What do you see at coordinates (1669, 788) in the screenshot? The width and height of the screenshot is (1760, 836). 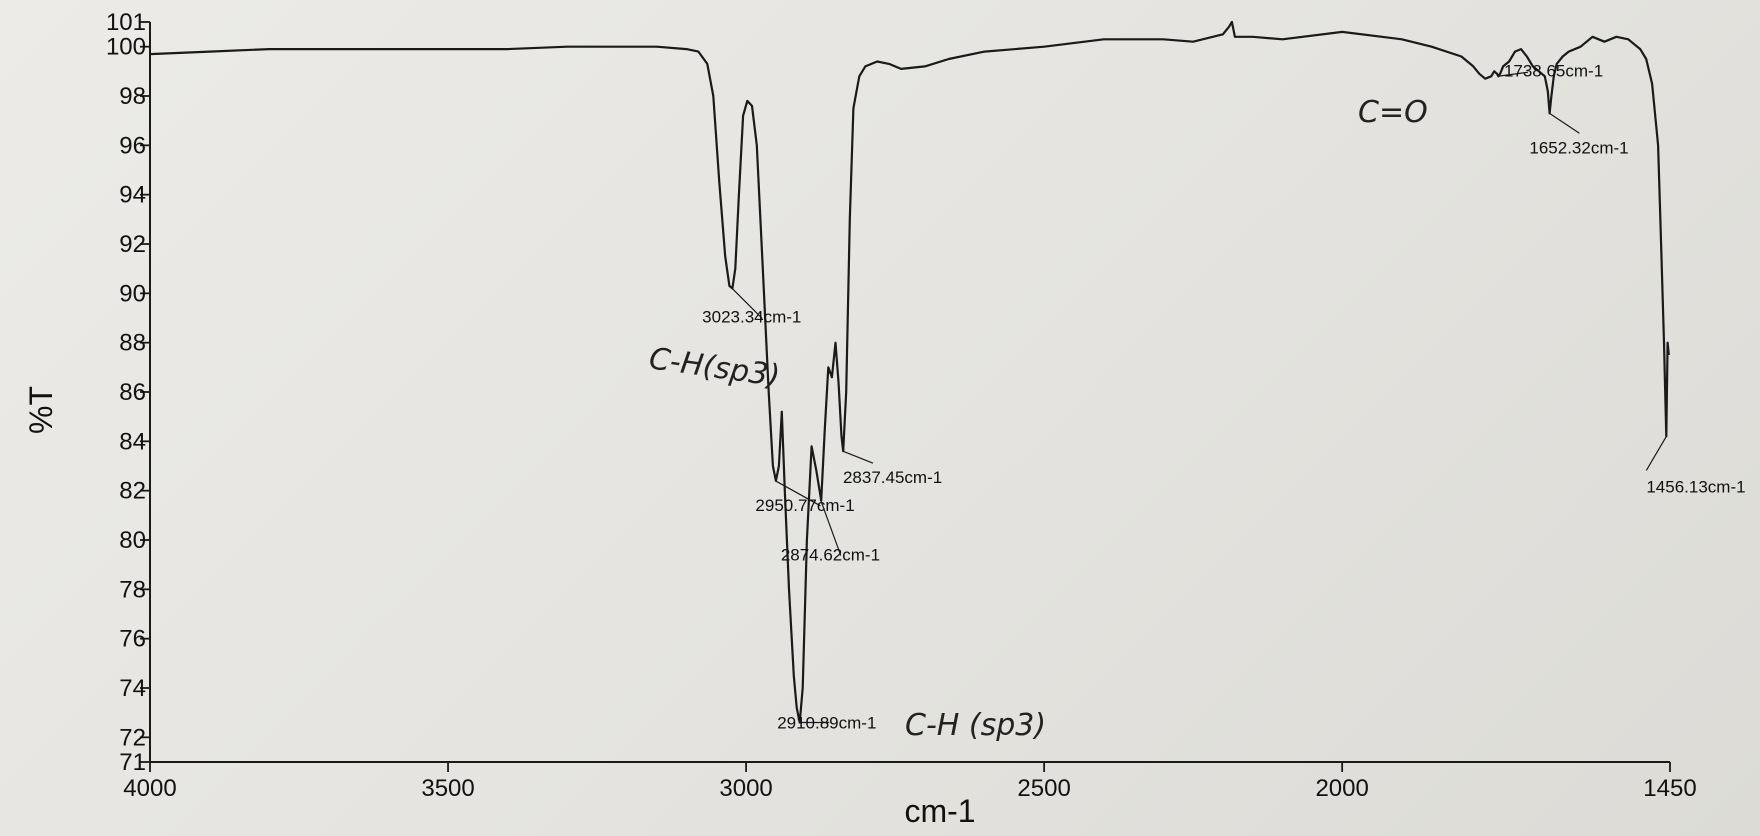 I see `x-tick-label: 1450` at bounding box center [1669, 788].